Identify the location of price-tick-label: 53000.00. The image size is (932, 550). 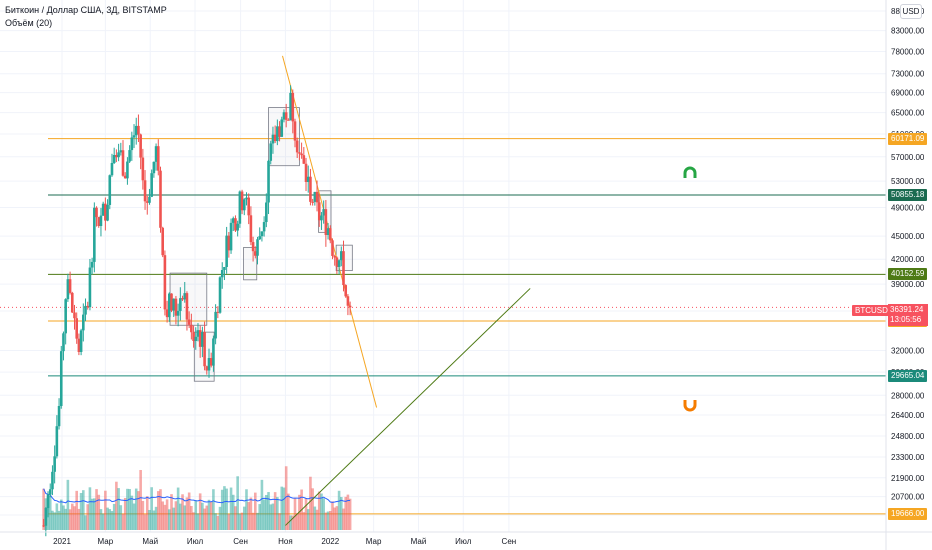
(908, 181).